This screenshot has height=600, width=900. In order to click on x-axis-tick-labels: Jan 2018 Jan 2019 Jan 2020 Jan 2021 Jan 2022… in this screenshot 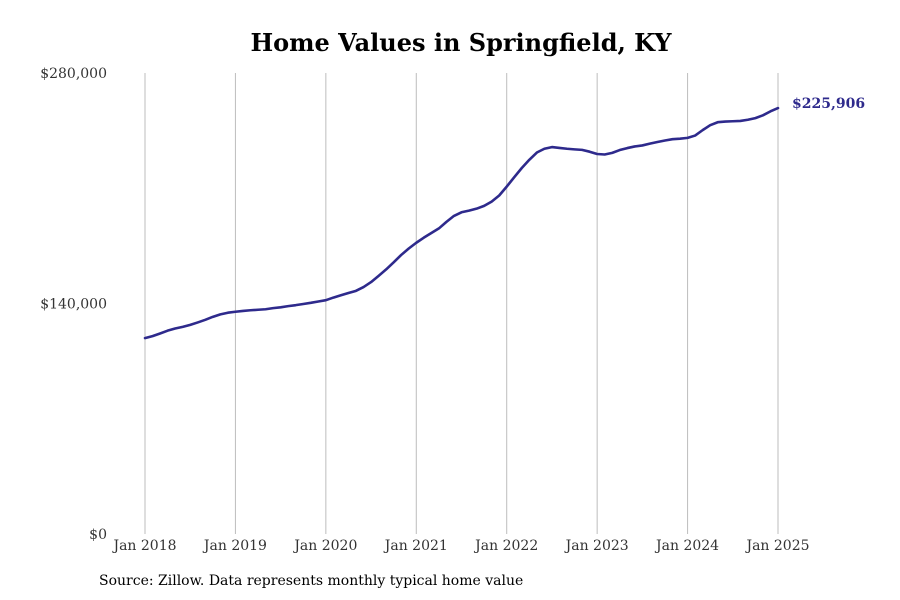, I will do `click(460, 546)`.